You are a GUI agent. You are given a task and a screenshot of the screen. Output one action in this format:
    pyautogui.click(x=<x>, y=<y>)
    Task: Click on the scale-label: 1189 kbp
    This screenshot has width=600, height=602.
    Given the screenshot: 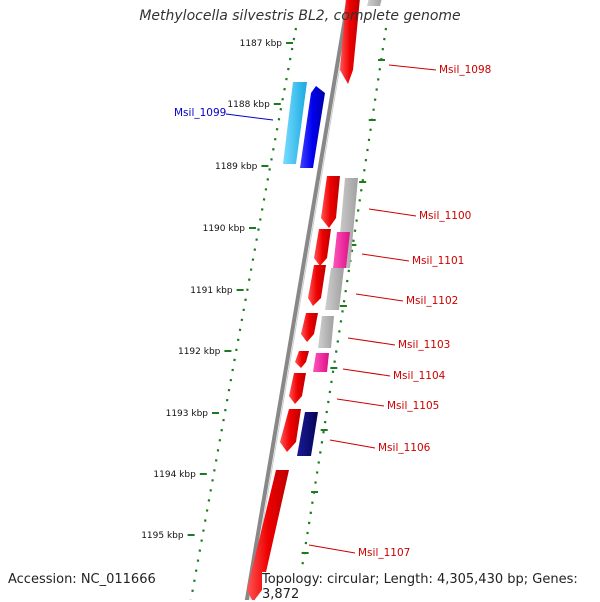 What is the action you would take?
    pyautogui.click(x=236, y=167)
    